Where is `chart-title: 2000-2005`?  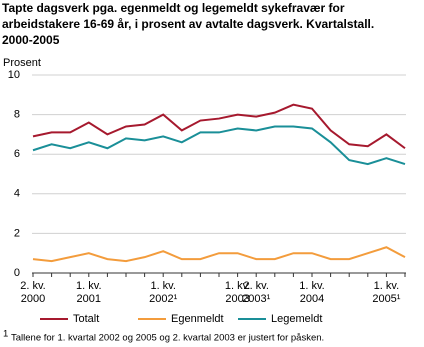
chart-title: 2000-2005 is located at coordinates (31, 40).